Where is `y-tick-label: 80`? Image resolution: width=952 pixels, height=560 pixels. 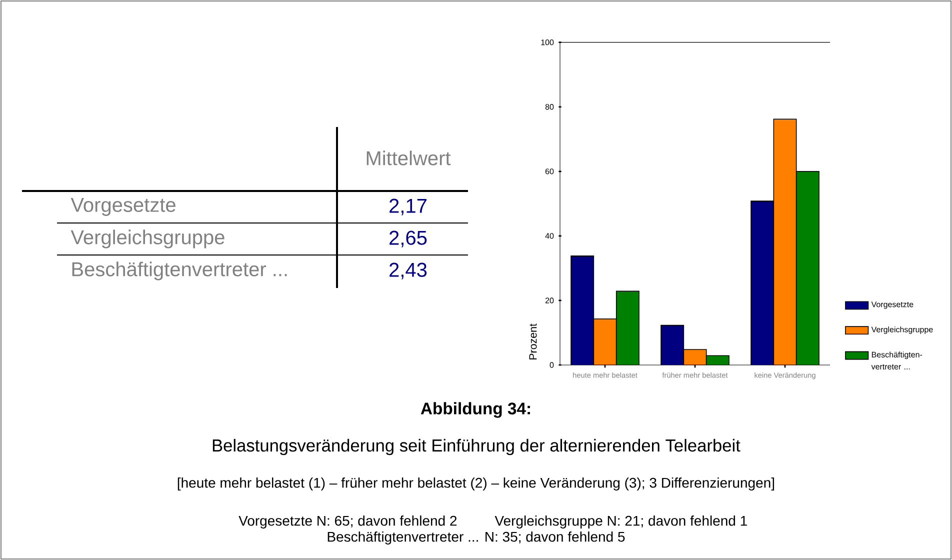
y-tick-label: 80 is located at coordinates (549, 107).